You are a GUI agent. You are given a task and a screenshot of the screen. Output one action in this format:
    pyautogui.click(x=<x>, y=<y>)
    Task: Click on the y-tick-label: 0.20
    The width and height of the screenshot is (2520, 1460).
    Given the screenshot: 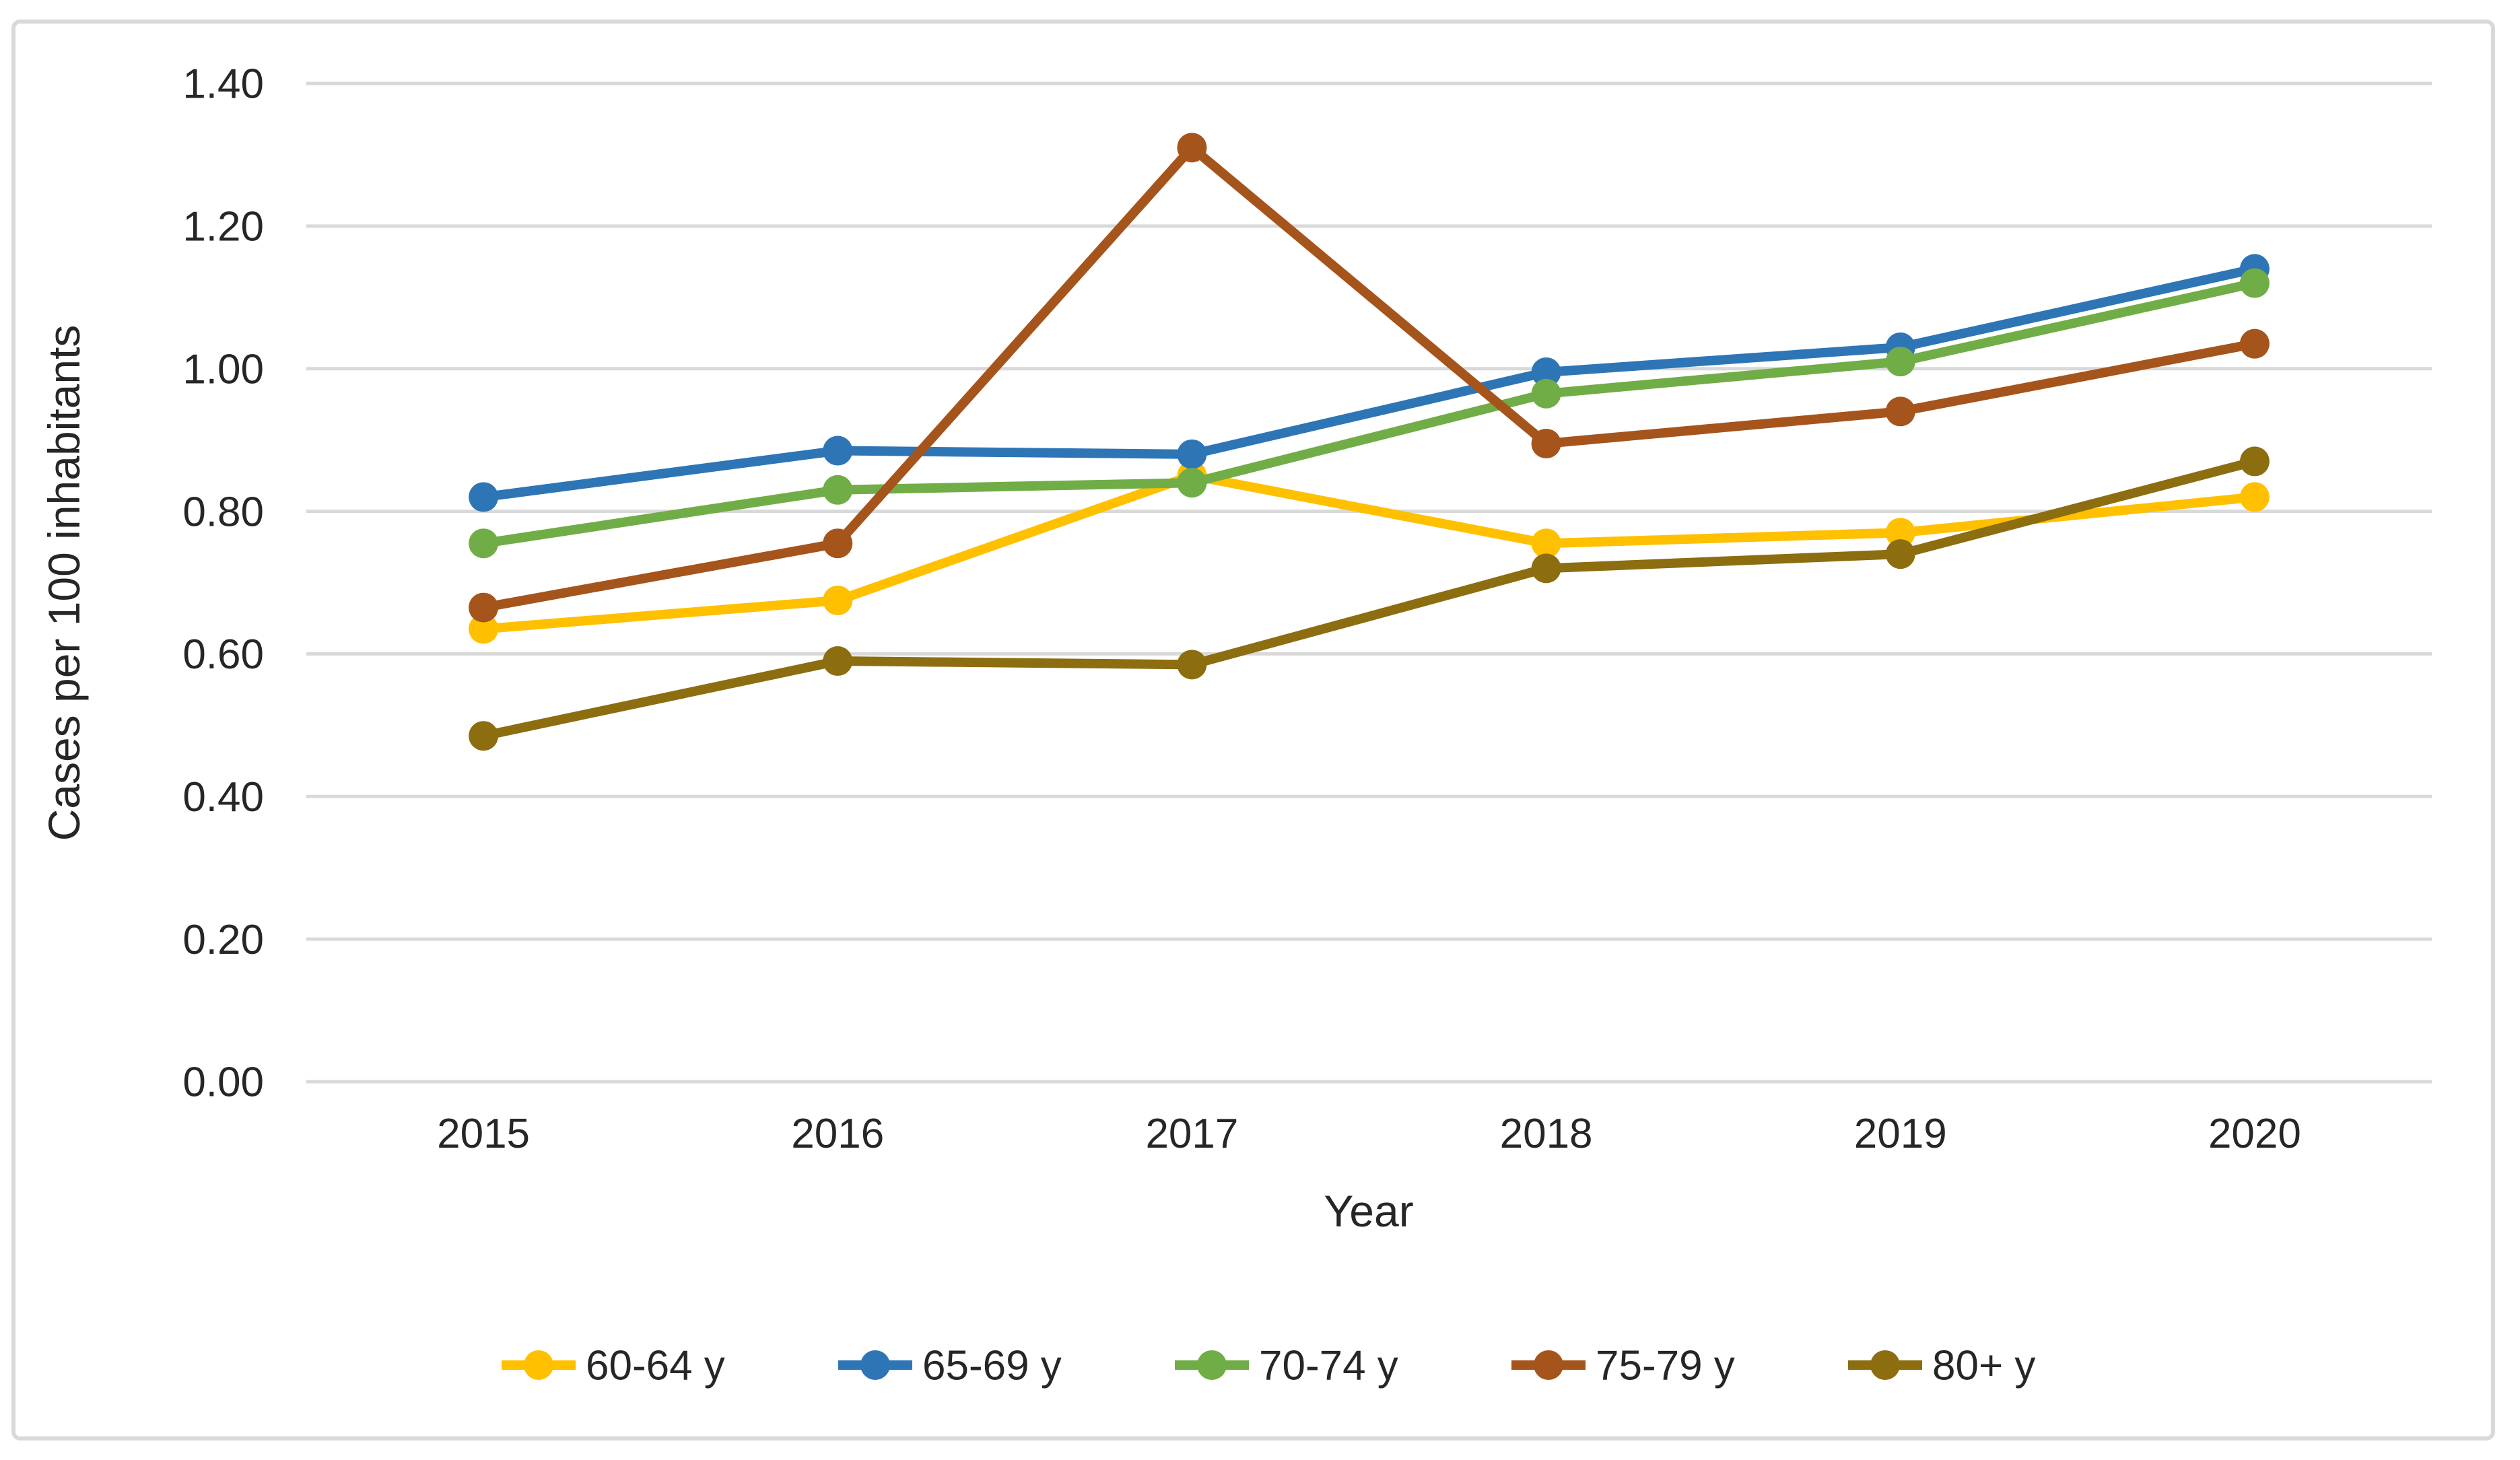 What is the action you would take?
    pyautogui.click(x=223, y=940)
    